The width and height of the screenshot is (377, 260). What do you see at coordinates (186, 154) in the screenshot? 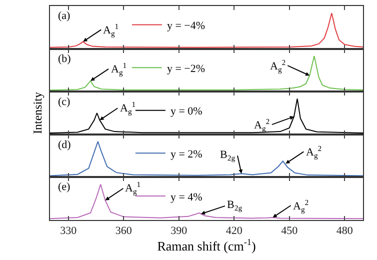
I see `legend-label: y = 2%` at bounding box center [186, 154].